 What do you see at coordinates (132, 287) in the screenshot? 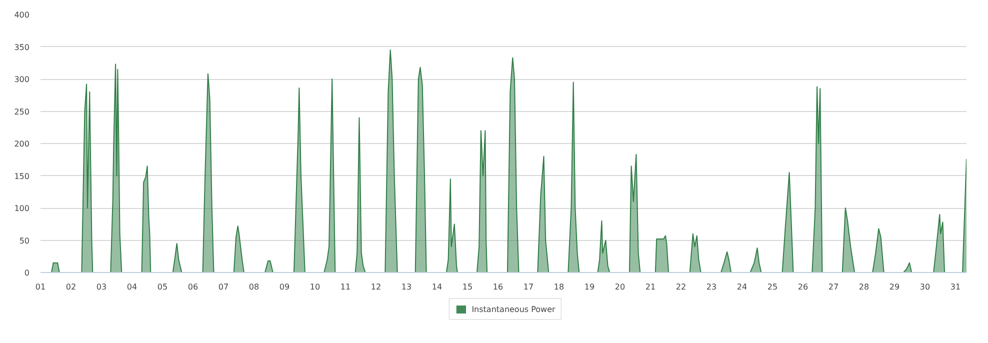
I see `x-tick-label: 04` at bounding box center [132, 287].